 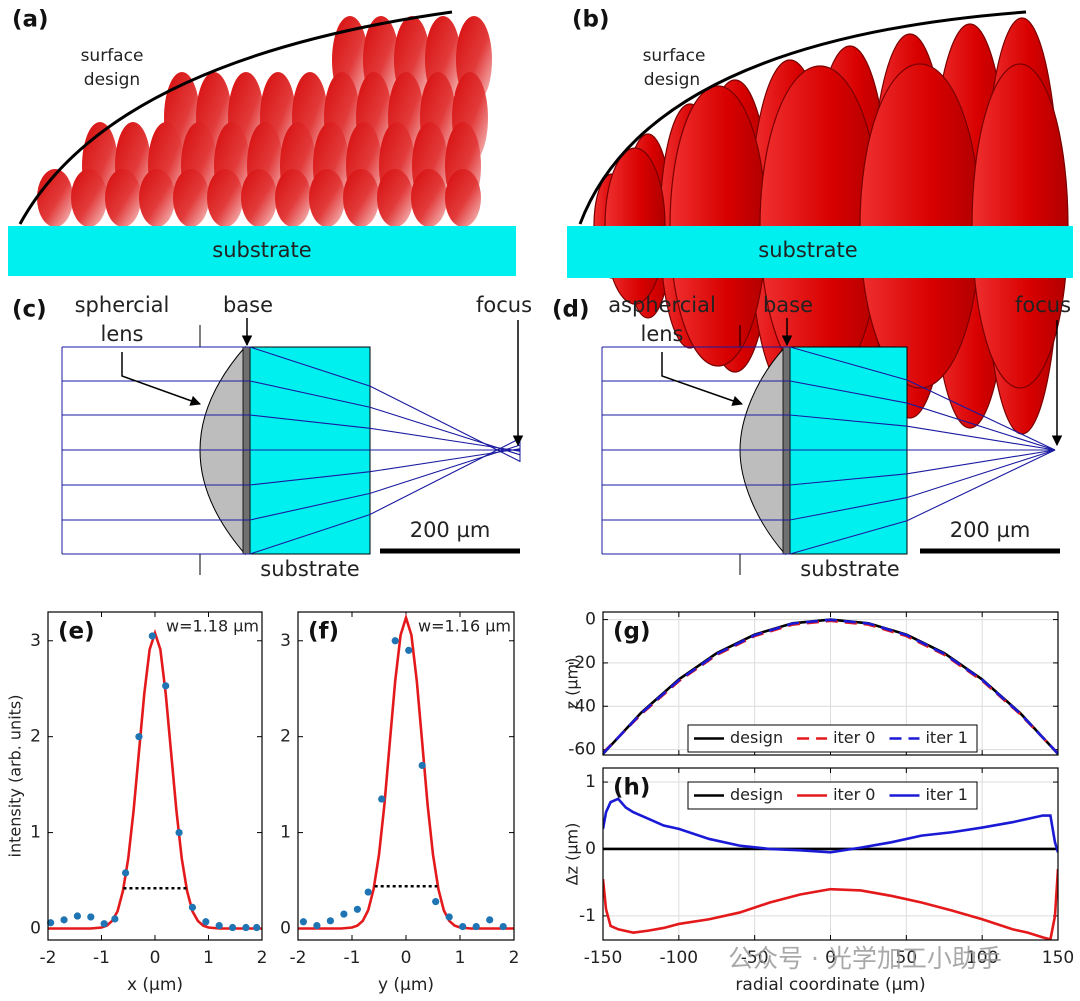 I want to click on x-axis-label: y (µm), so click(x=406, y=985).